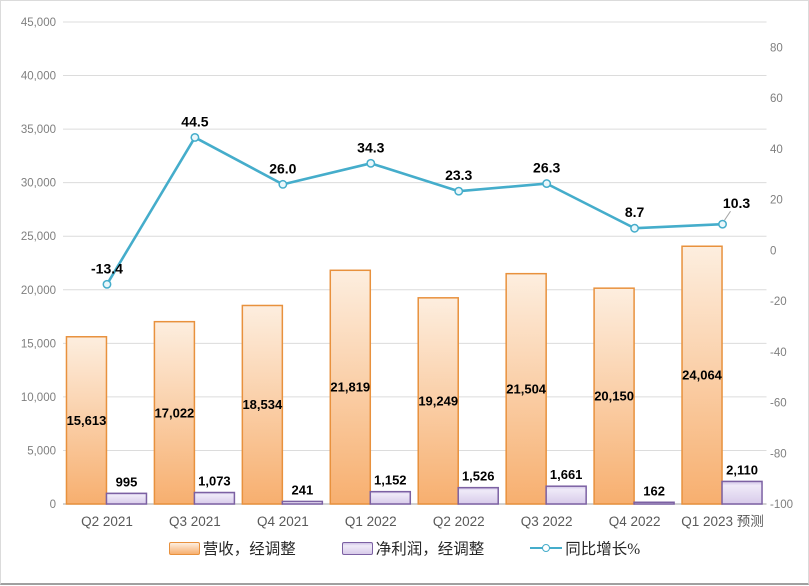  What do you see at coordinates (184, 548) in the screenshot?
I see `revenue-swatch-icon` at bounding box center [184, 548].